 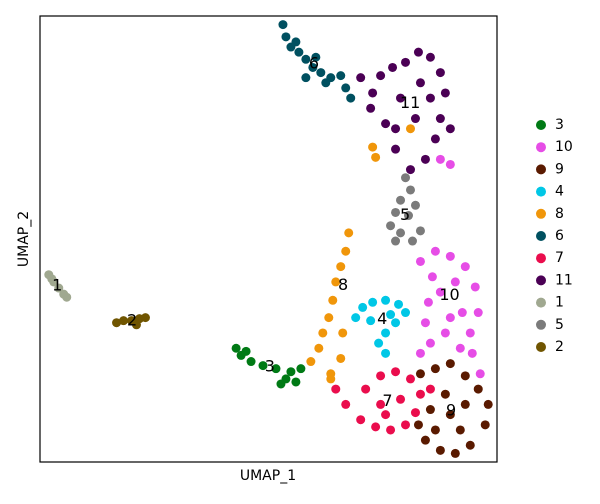 What do you see at coordinates (24, 239) in the screenshot?
I see `y-axis-label: UMAP_2` at bounding box center [24, 239].